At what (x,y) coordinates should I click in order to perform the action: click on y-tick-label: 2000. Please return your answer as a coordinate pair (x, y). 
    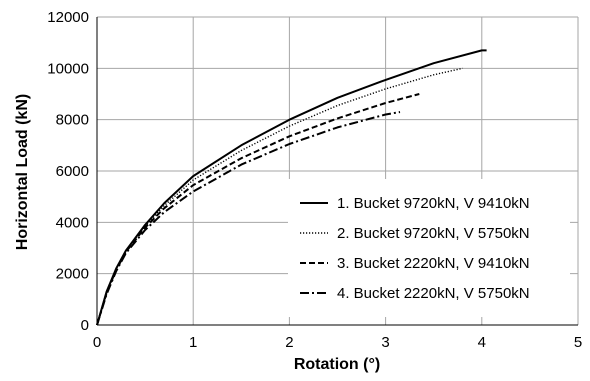
    Looking at the image, I should click on (72, 274).